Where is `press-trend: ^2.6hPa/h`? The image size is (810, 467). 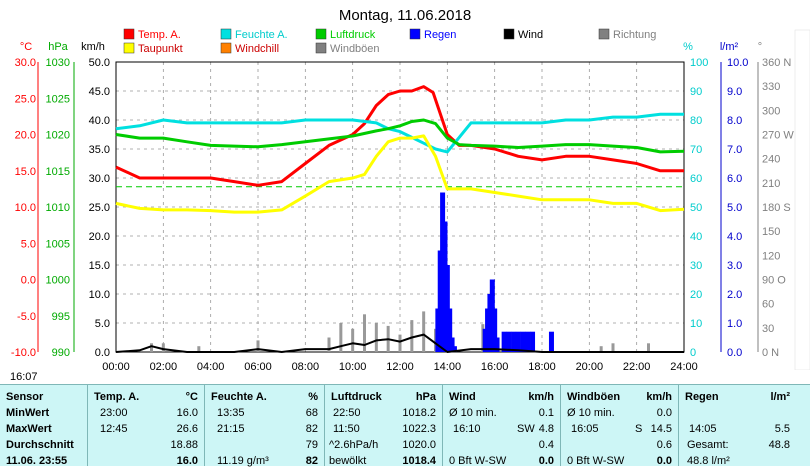 press-trend: ^2.6hPa/h is located at coordinates (354, 445).